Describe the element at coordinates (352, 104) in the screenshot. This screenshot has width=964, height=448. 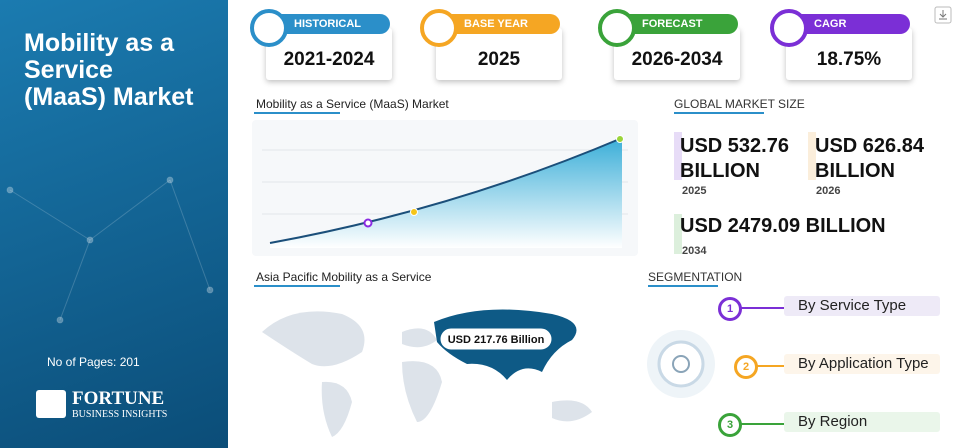
I see `chart-title: Mobility as a Service (MaaS) Market` at that location.